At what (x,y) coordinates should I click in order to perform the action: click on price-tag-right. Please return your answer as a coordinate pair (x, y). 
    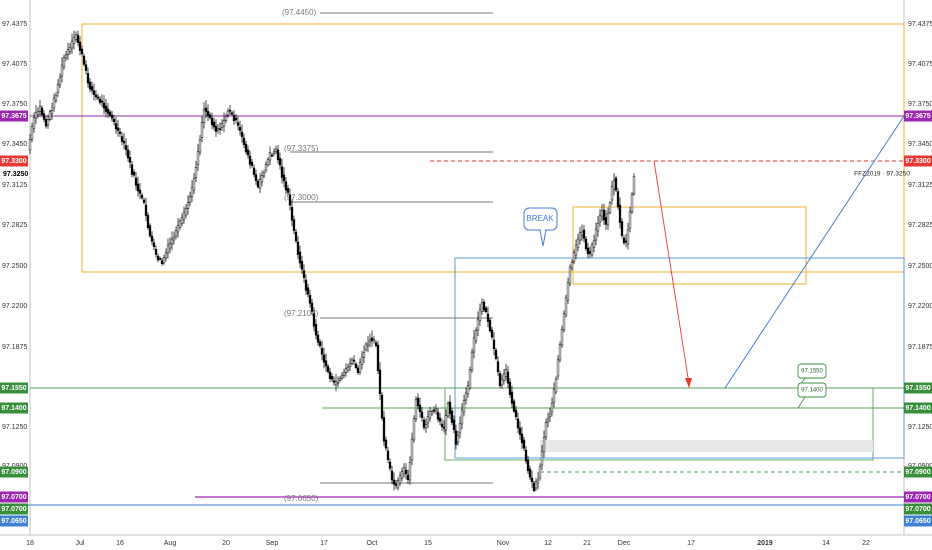
    Looking at the image, I should click on (918, 161).